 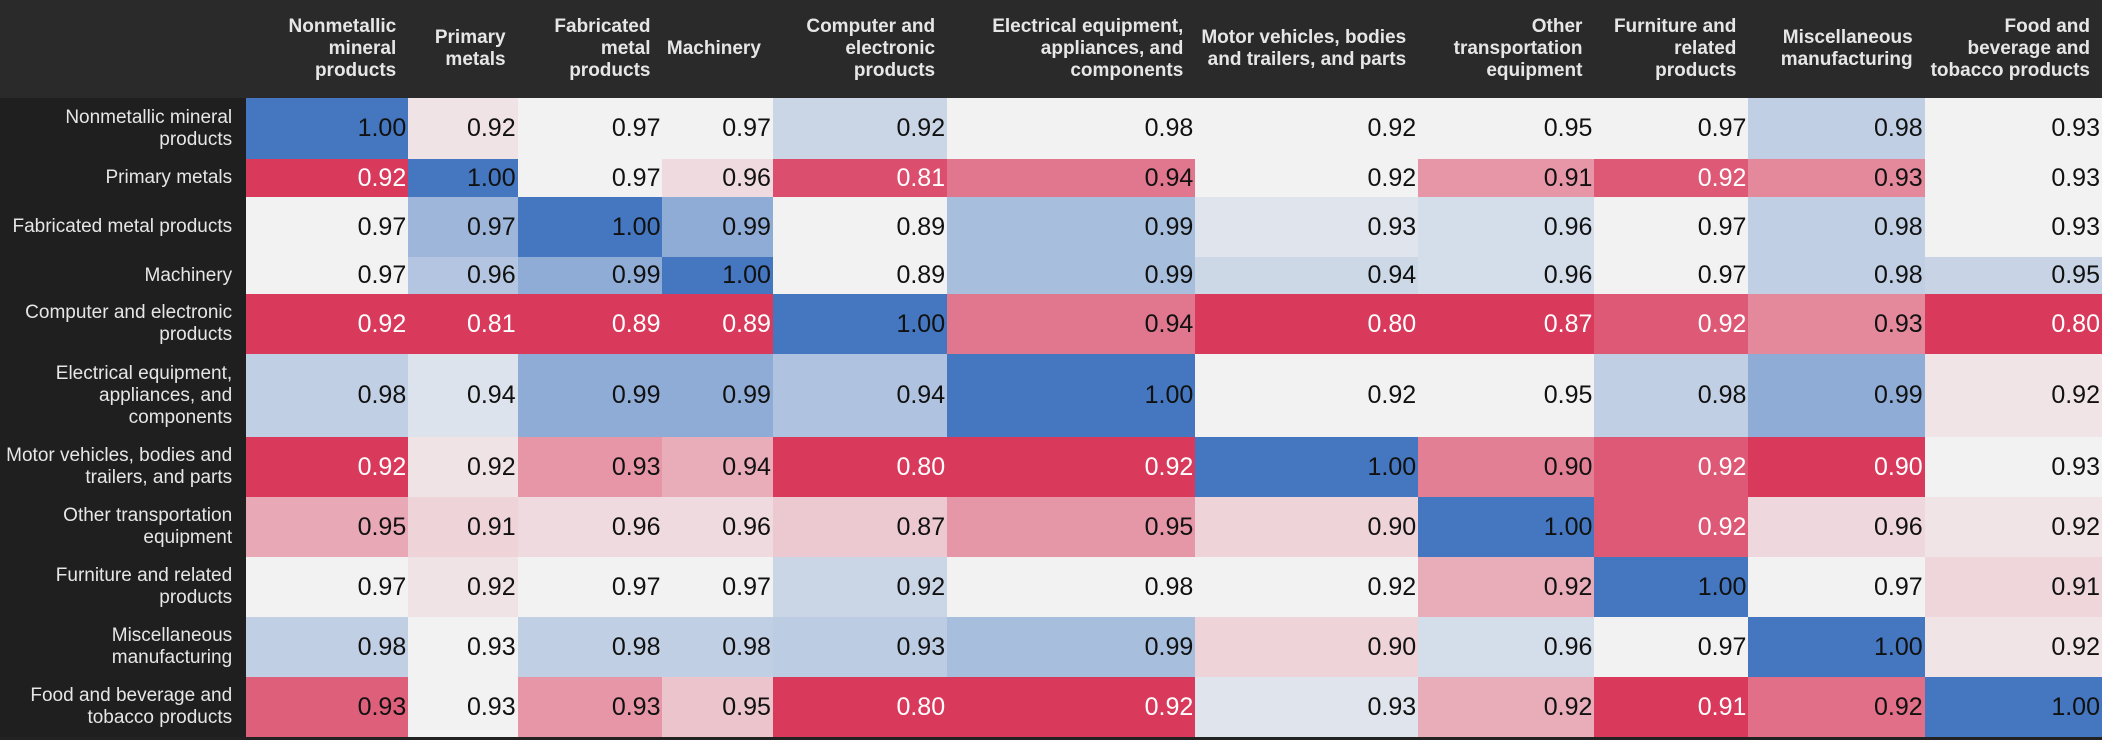 What do you see at coordinates (123, 527) in the screenshot?
I see `row-header: Other transportation equipment` at bounding box center [123, 527].